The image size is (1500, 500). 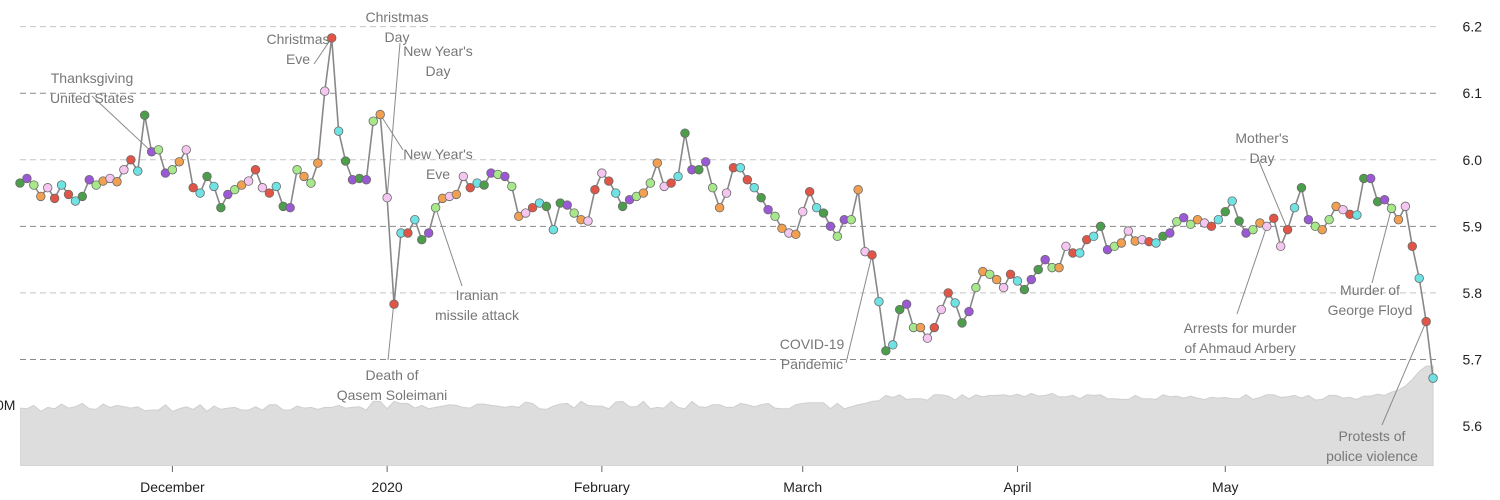 I want to click on annotation-label: Christmas Eve, so click(x=297, y=49).